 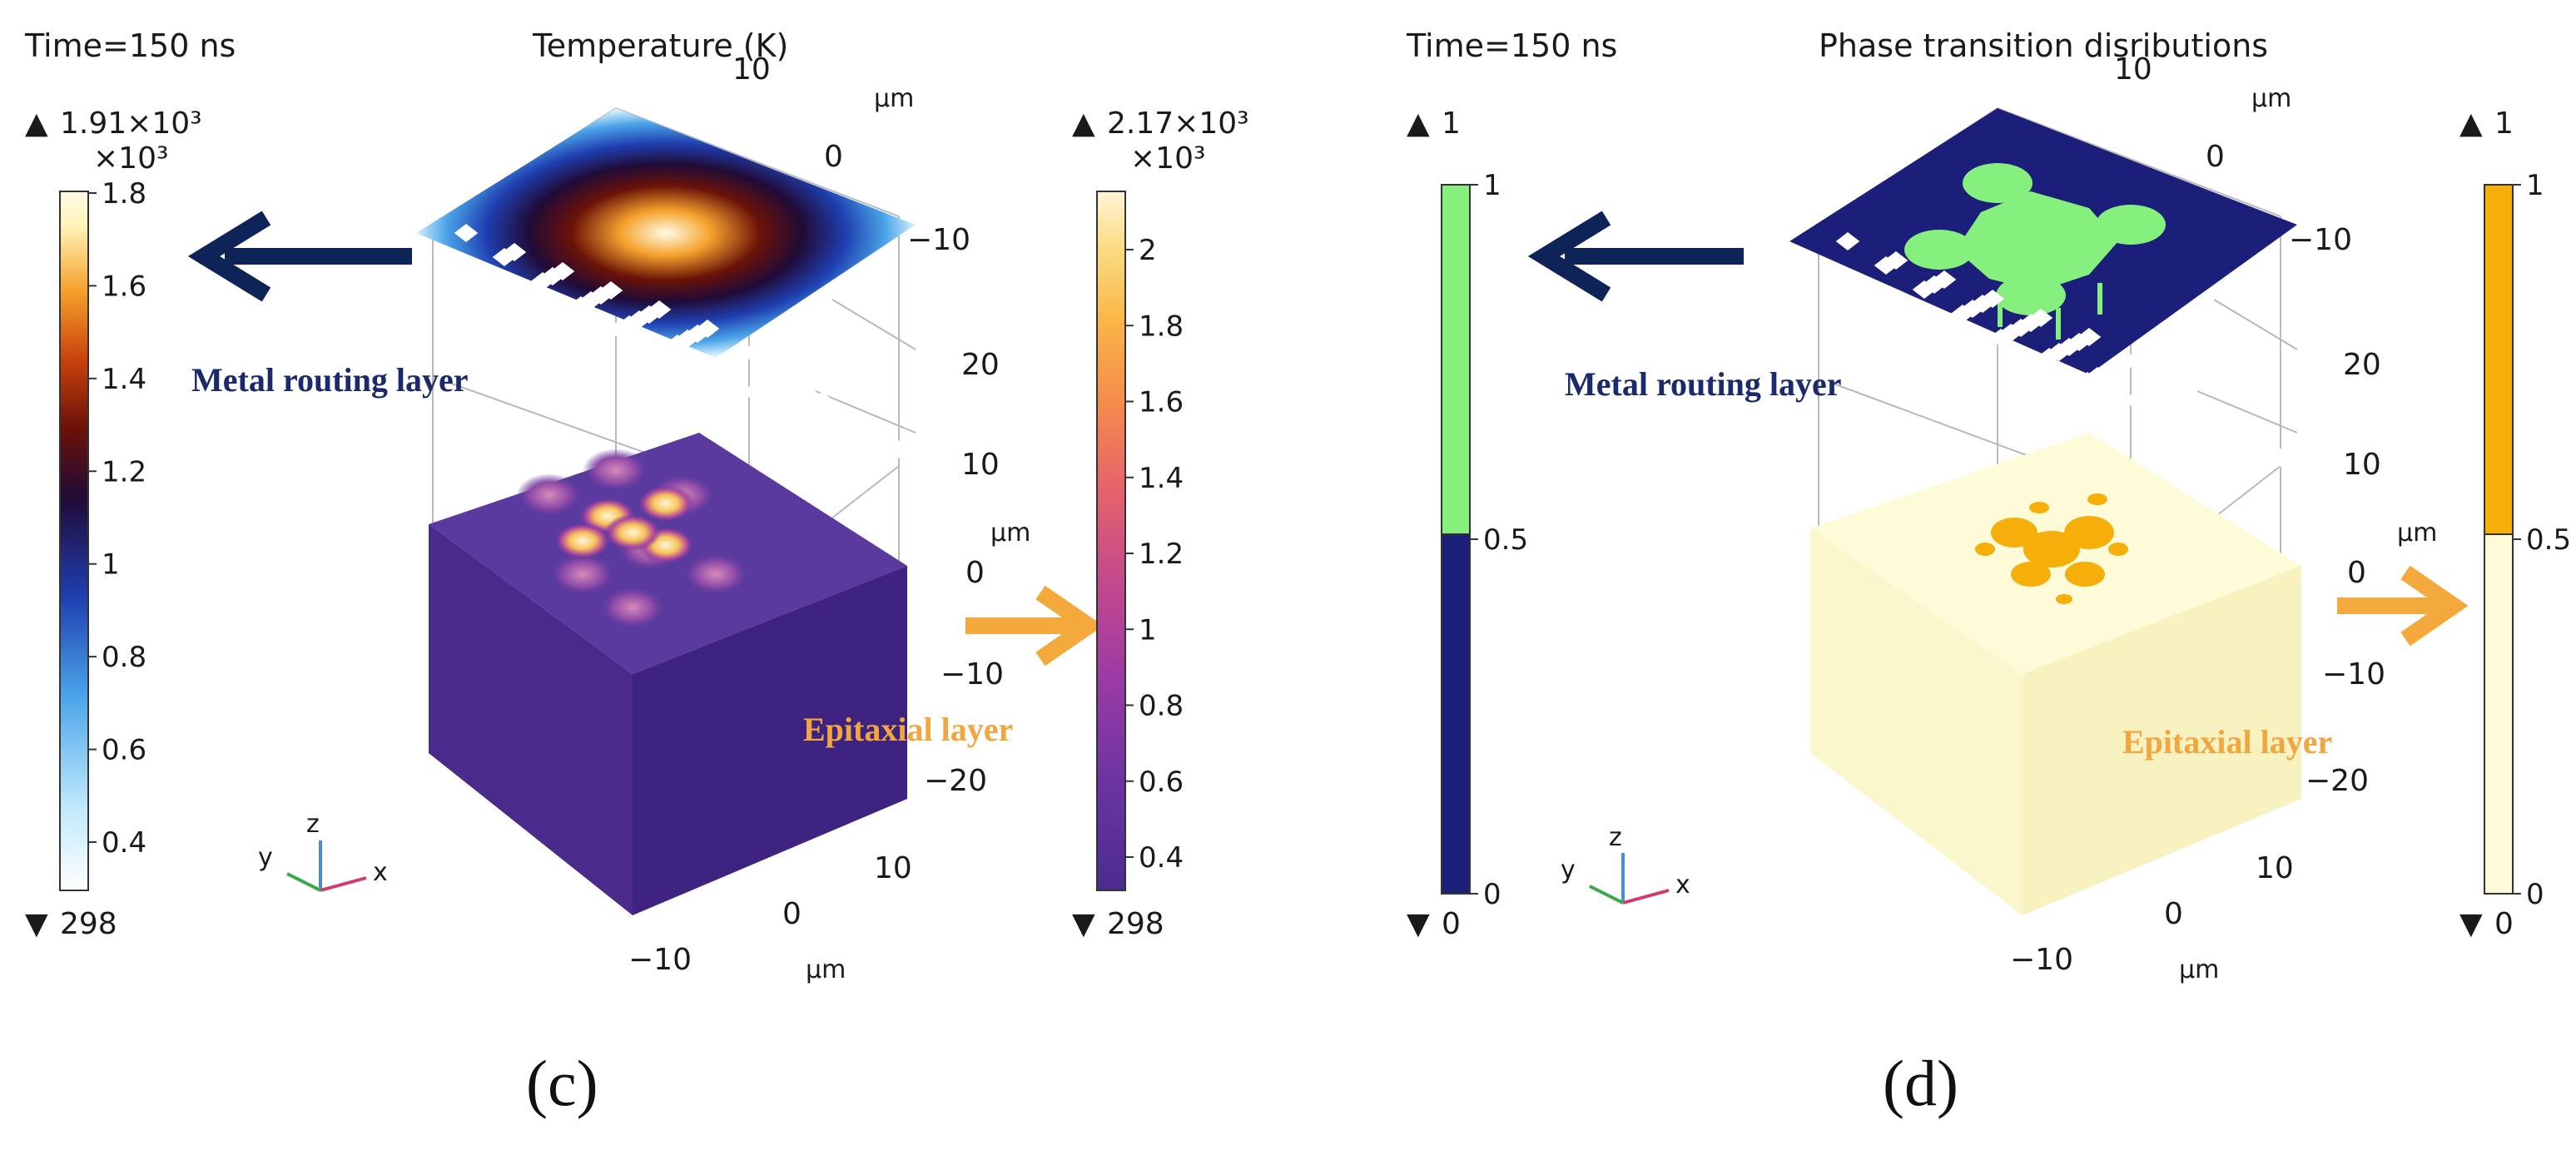 What do you see at coordinates (2504, 924) in the screenshot?
I see `colorbar-min-label: 0` at bounding box center [2504, 924].